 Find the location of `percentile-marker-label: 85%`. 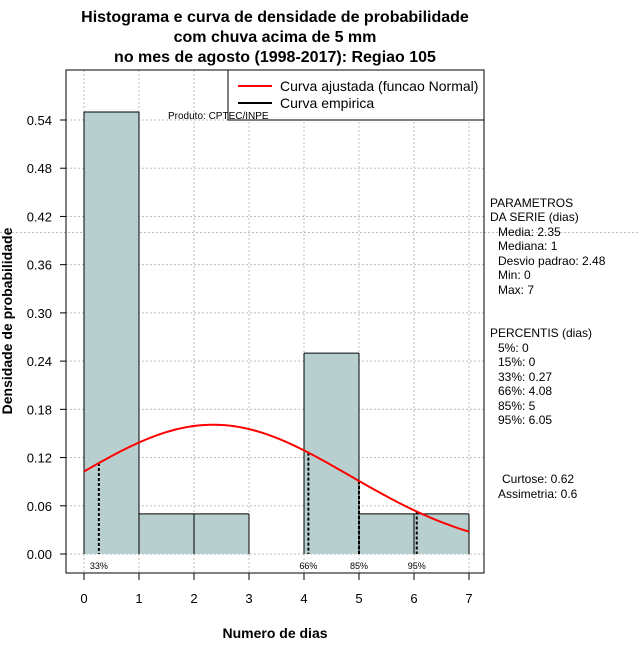

percentile-marker-label: 85% is located at coordinates (359, 566).